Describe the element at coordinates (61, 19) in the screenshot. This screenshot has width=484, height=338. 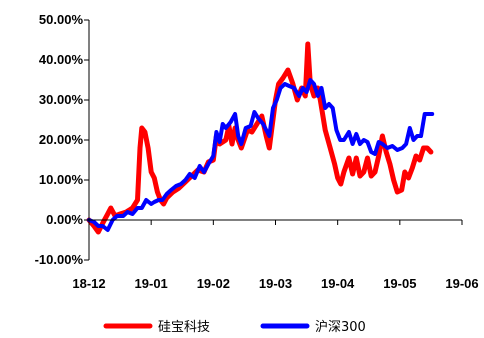
I see `y-tick-label: 50.00%` at that location.